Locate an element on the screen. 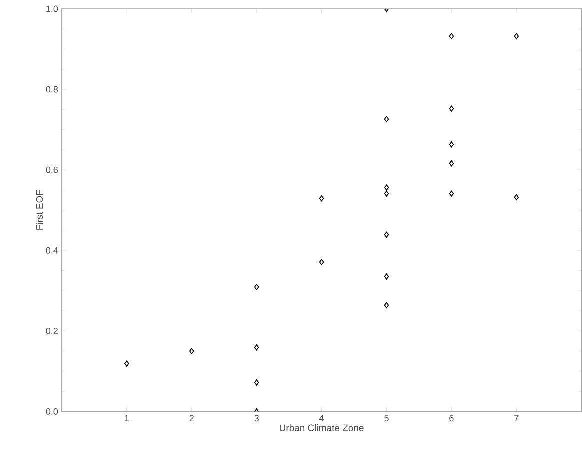  x-tick-label: 7 is located at coordinates (516, 418).